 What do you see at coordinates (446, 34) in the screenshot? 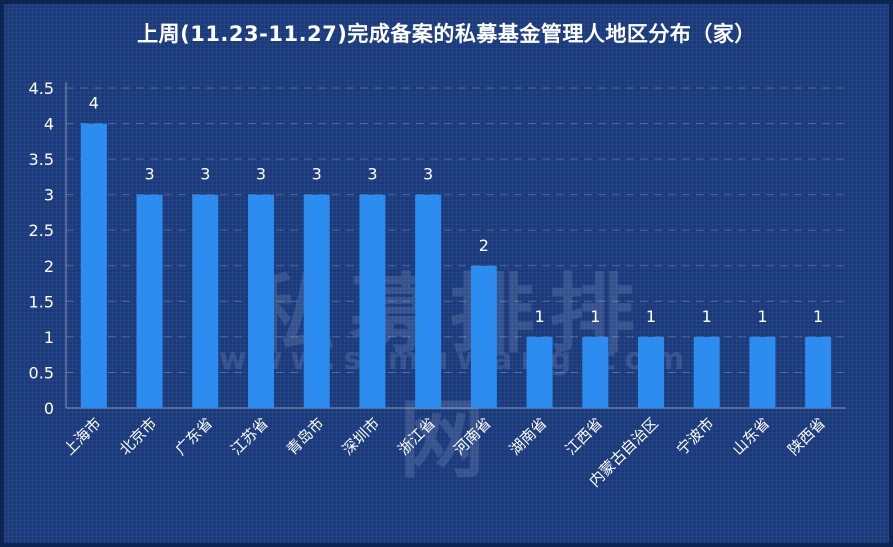
I see `chart-title: 上周(11.23-11.27)完成备案的私募基金管理人地区分布（家）` at bounding box center [446, 34].